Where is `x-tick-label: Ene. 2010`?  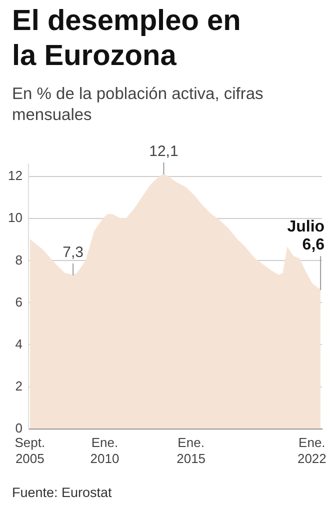
x-tick-label: Ene. 2010 is located at coordinates (105, 450).